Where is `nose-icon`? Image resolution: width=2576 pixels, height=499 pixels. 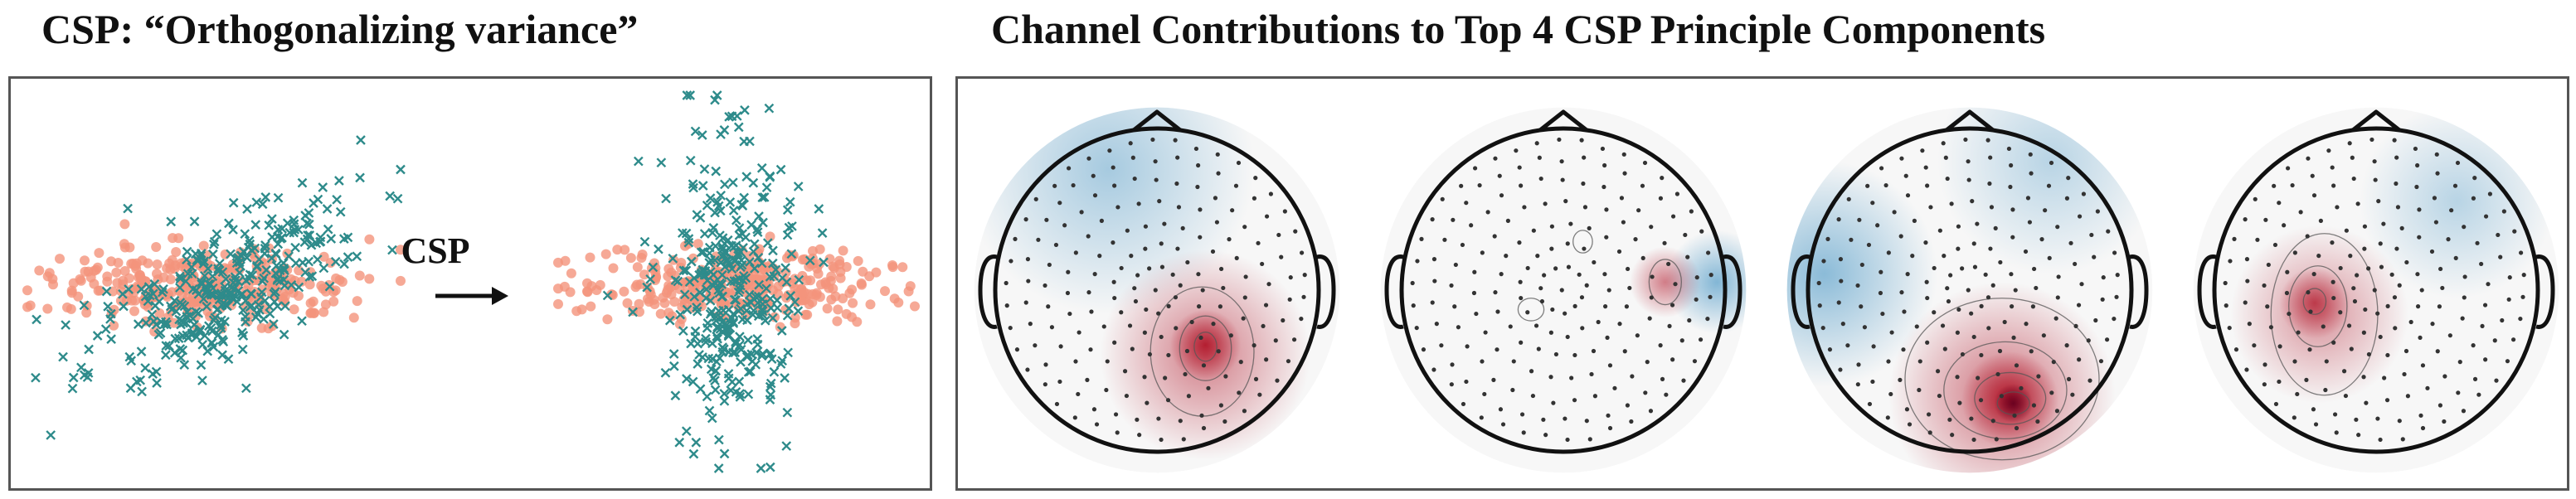
nose-icon is located at coordinates (1157, 121).